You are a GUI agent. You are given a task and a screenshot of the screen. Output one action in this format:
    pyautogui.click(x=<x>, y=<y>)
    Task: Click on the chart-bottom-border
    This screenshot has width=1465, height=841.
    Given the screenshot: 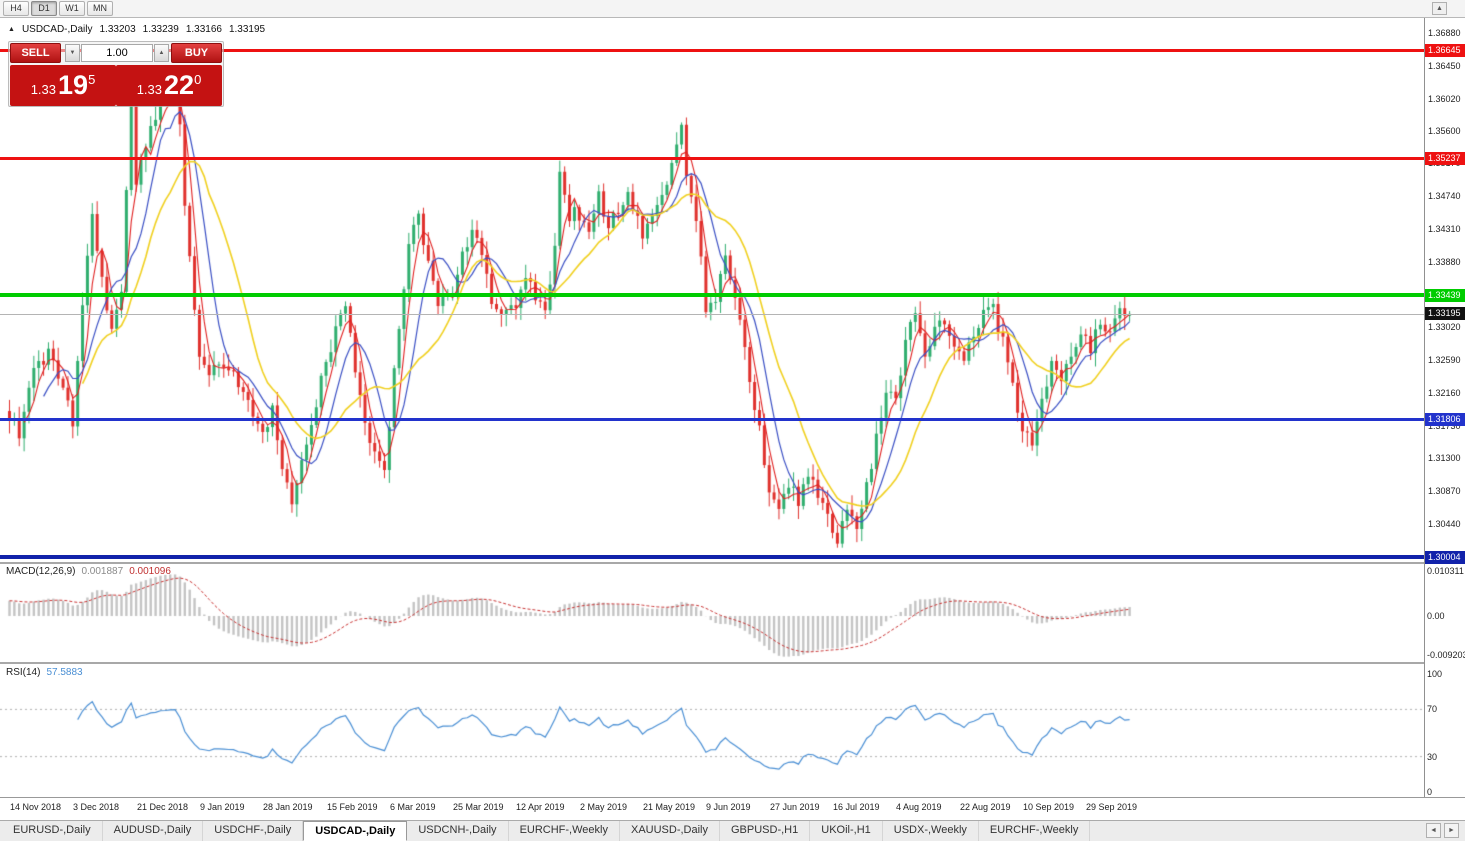 What is the action you would take?
    pyautogui.click(x=732, y=797)
    